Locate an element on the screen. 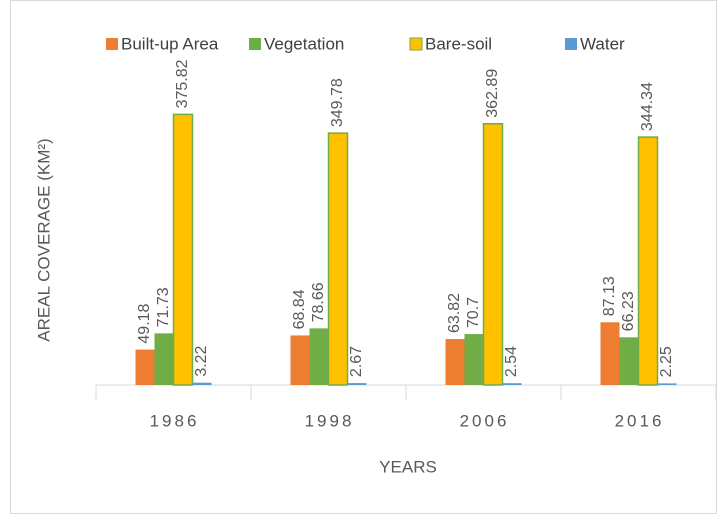 The height and width of the screenshot is (514, 717). data-label: 2.67 is located at coordinates (356, 361).